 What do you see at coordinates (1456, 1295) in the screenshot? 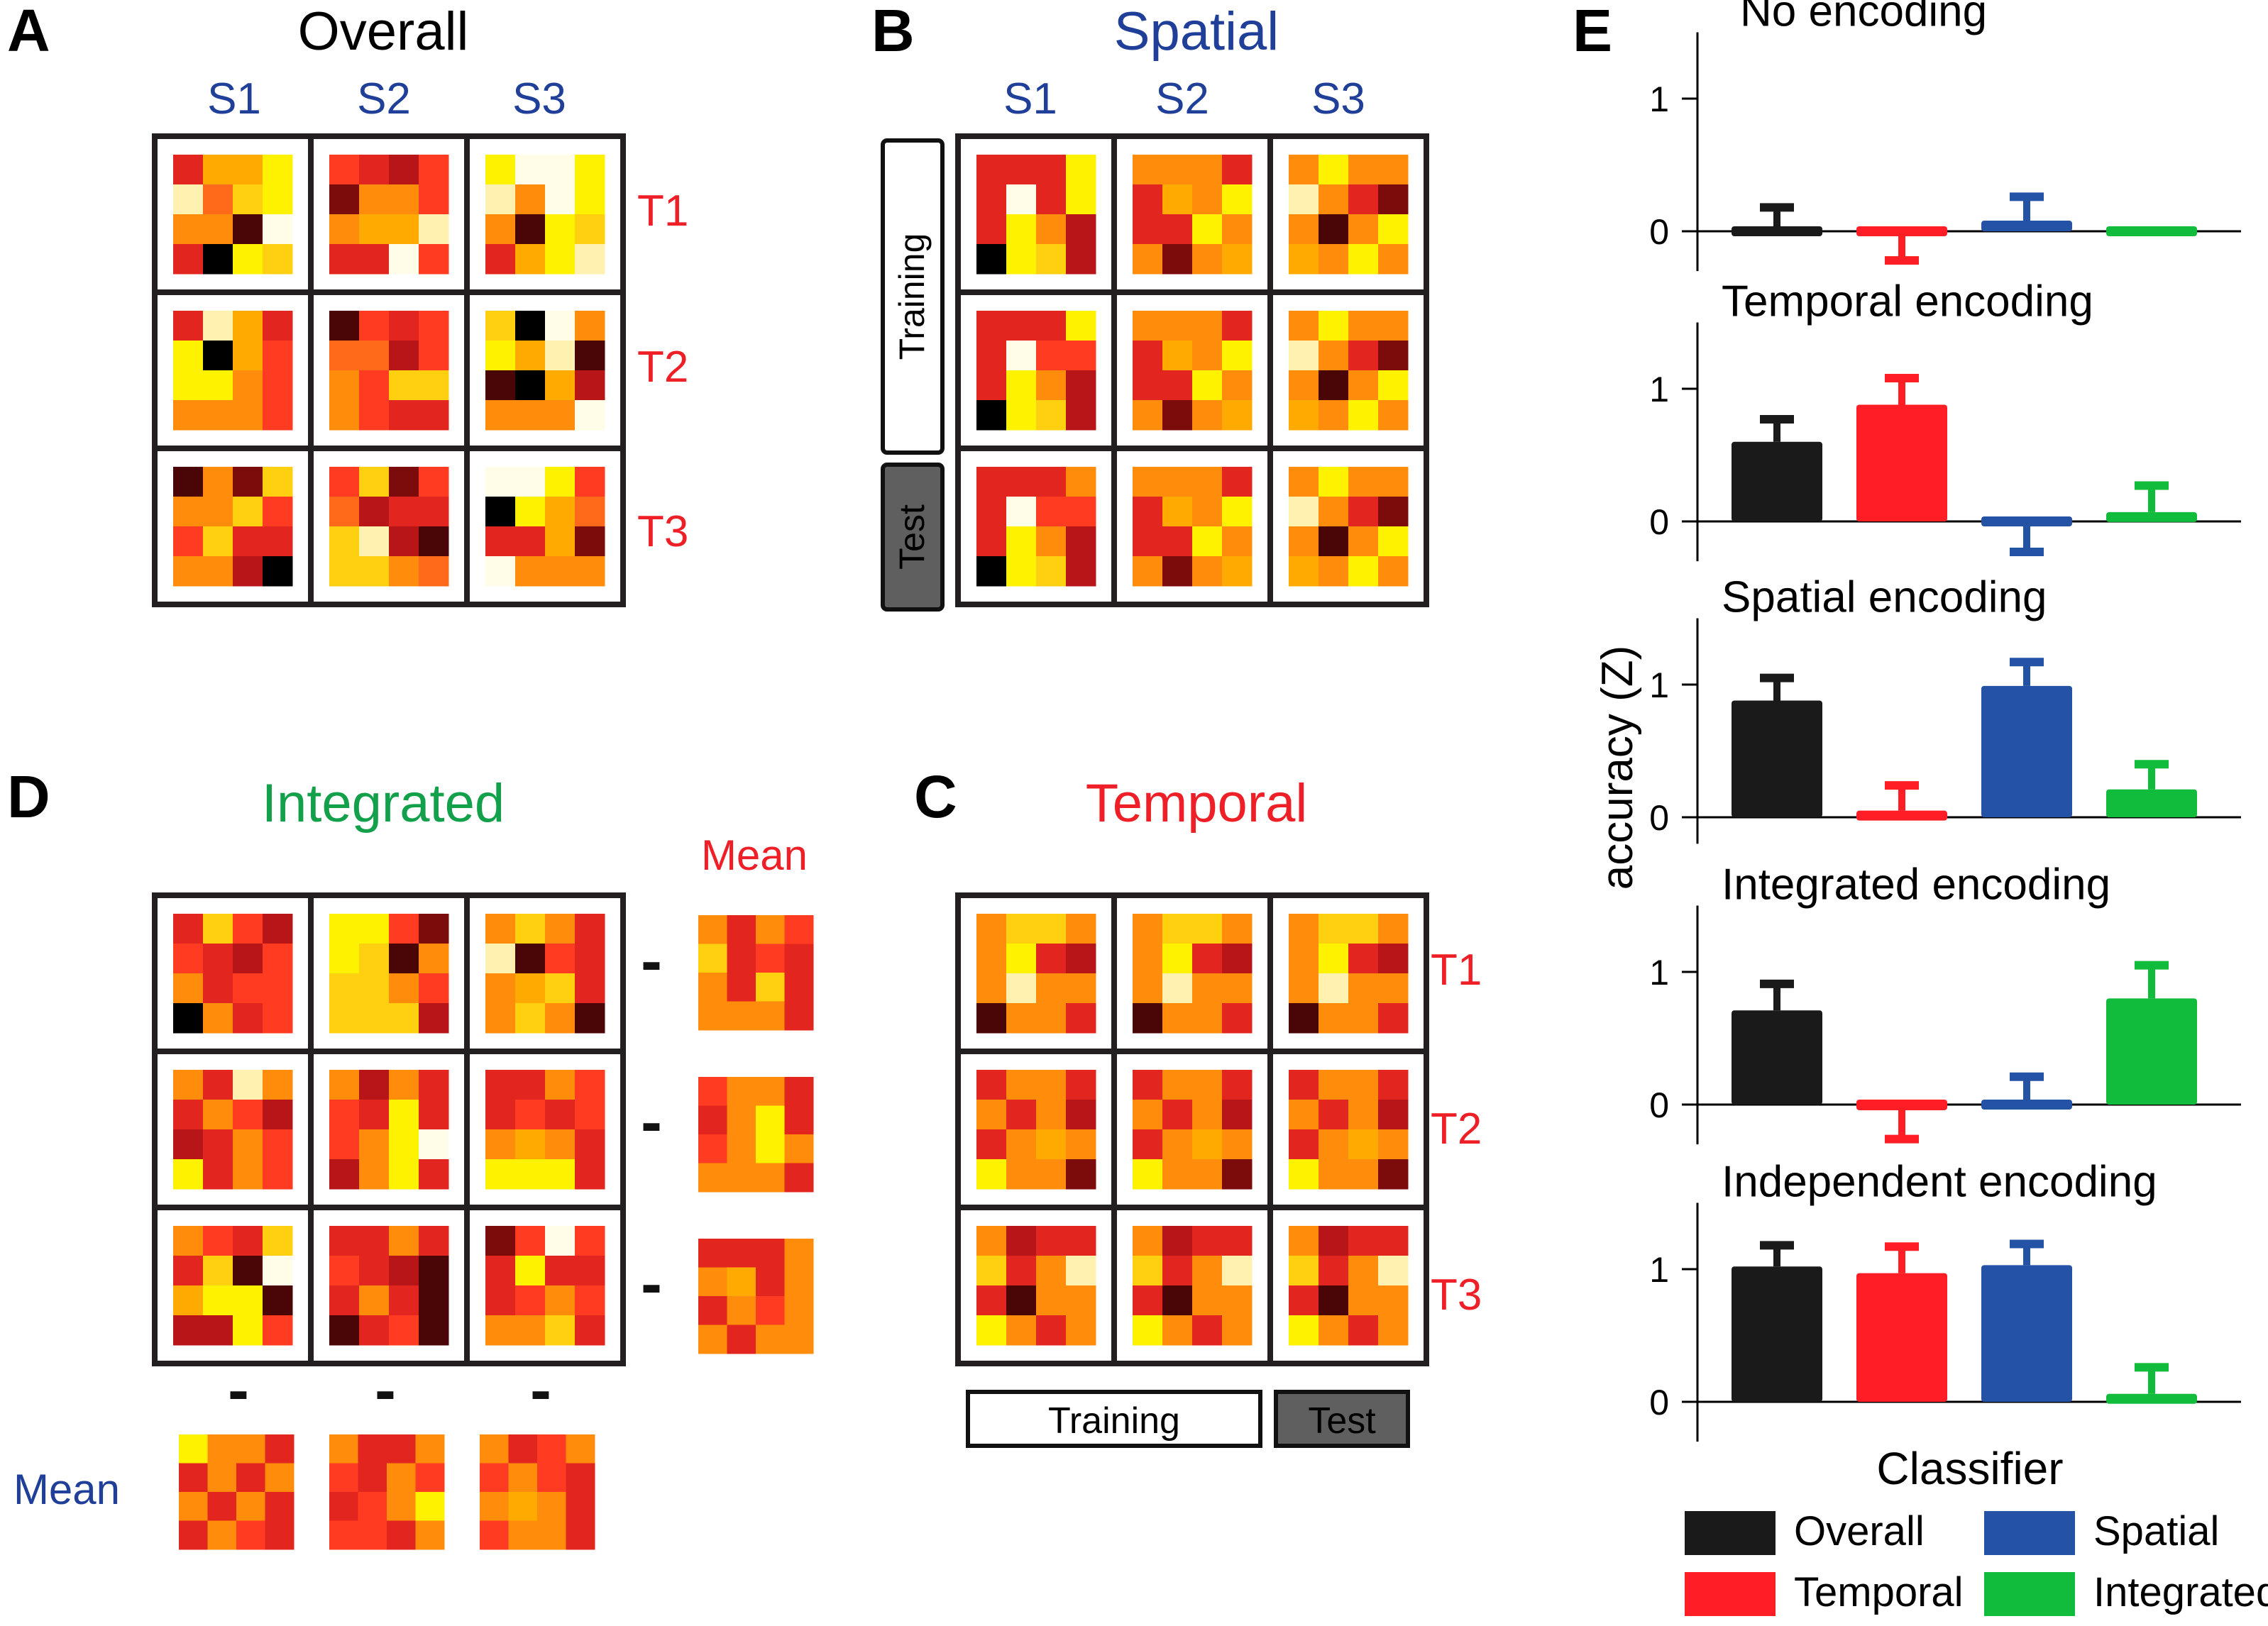
I see `panel-c-row-t3: T3` at bounding box center [1456, 1295].